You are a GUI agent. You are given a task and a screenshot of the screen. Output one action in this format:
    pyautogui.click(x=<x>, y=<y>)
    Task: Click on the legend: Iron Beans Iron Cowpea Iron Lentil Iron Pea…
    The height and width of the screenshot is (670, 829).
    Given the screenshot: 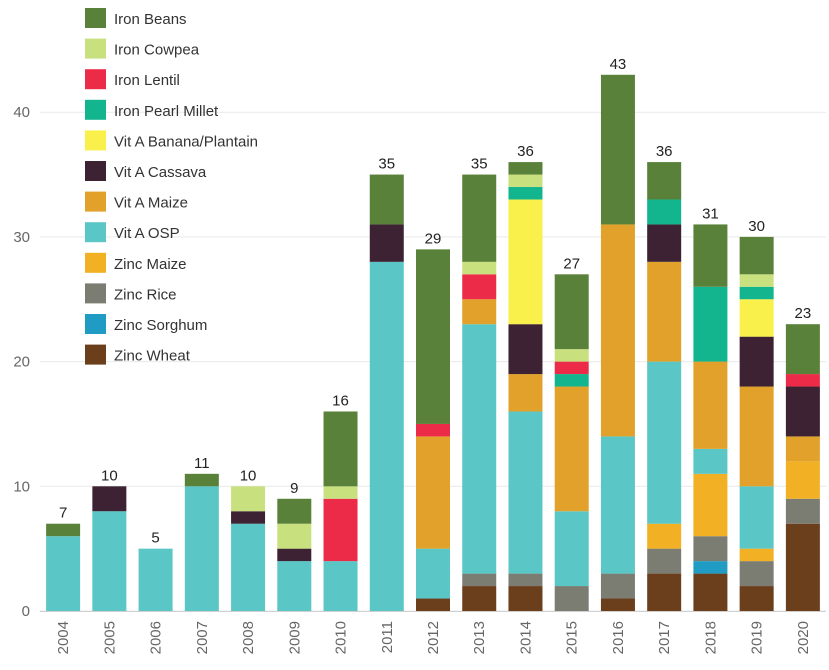 What is the action you would take?
    pyautogui.click(x=171, y=186)
    